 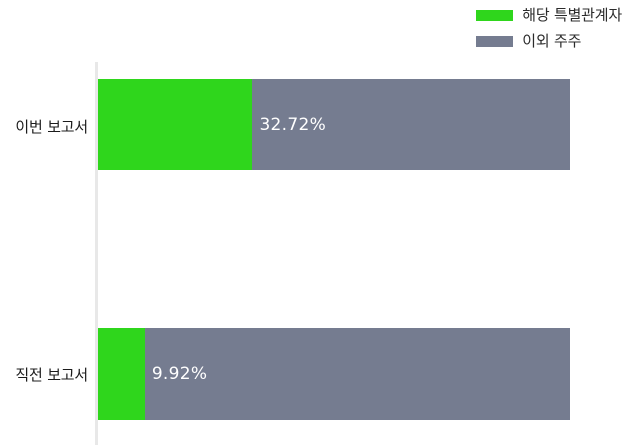 What do you see at coordinates (572, 14) in the screenshot?
I see `legend-label-primary: 해당 특별관계자` at bounding box center [572, 14].